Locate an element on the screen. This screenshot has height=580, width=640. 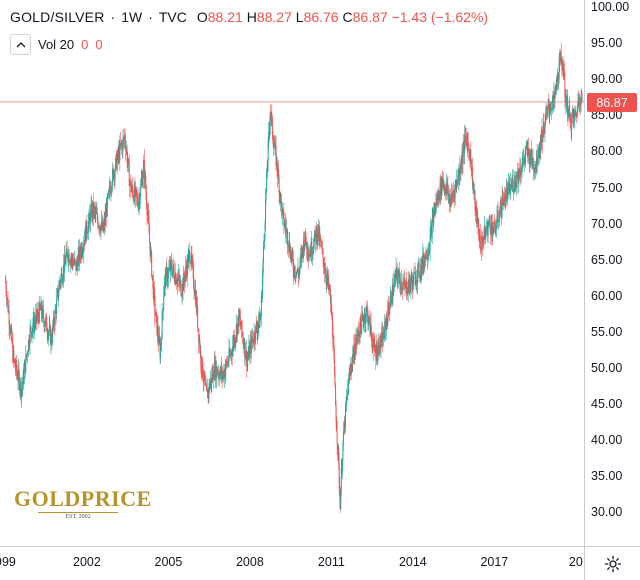
volume-legend: Vol 20 0 0 is located at coordinates (56, 44).